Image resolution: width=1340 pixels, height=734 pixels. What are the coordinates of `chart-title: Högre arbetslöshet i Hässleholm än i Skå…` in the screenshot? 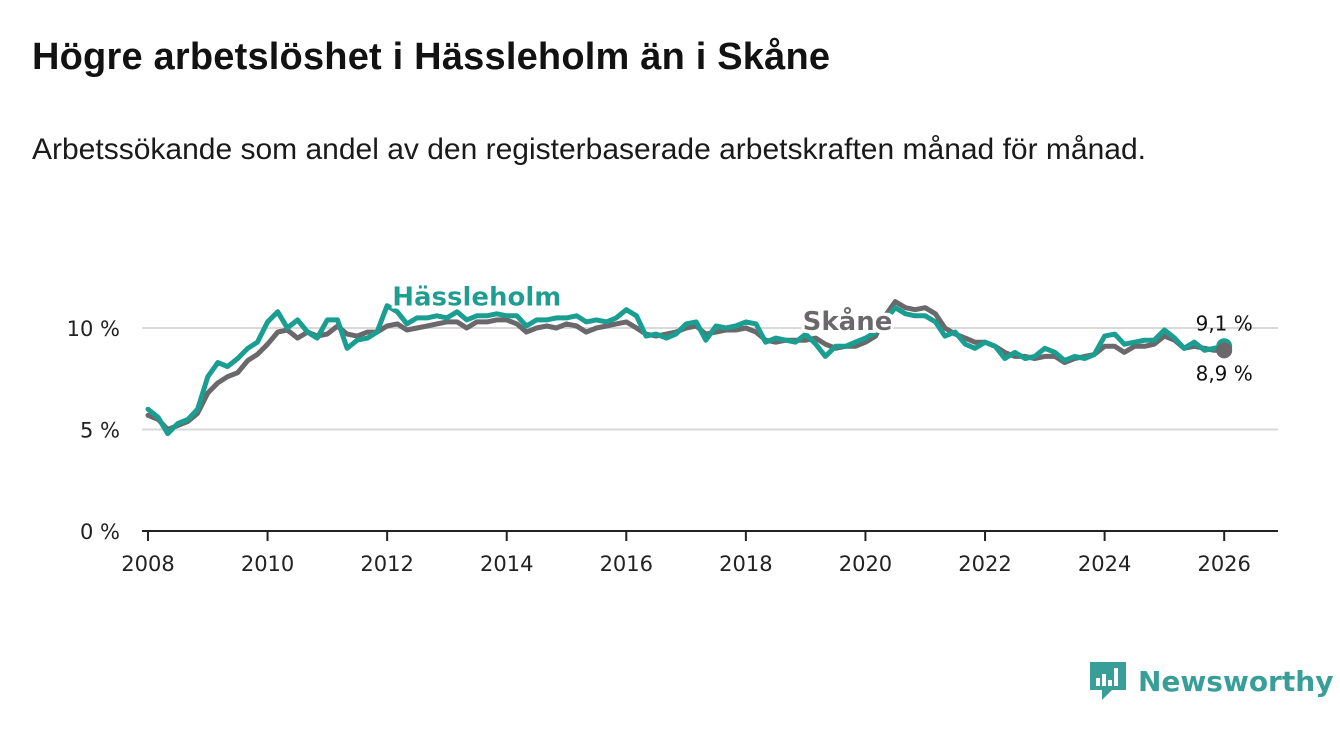 It's located at (431, 57).